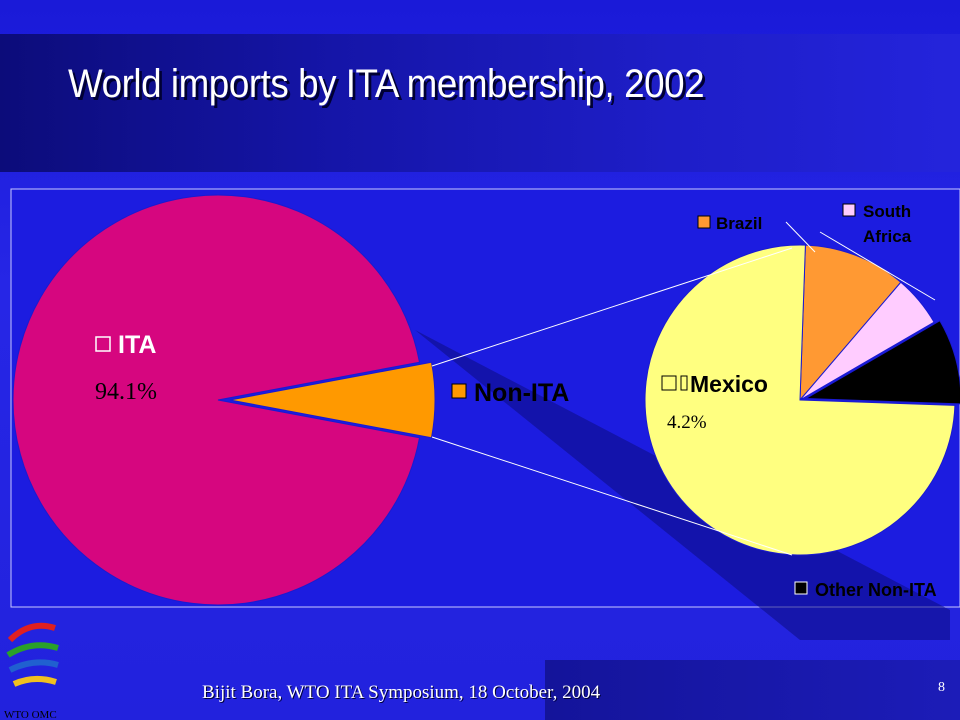  What do you see at coordinates (849, 210) in the screenshot?
I see `south-africa-label-box` at bounding box center [849, 210].